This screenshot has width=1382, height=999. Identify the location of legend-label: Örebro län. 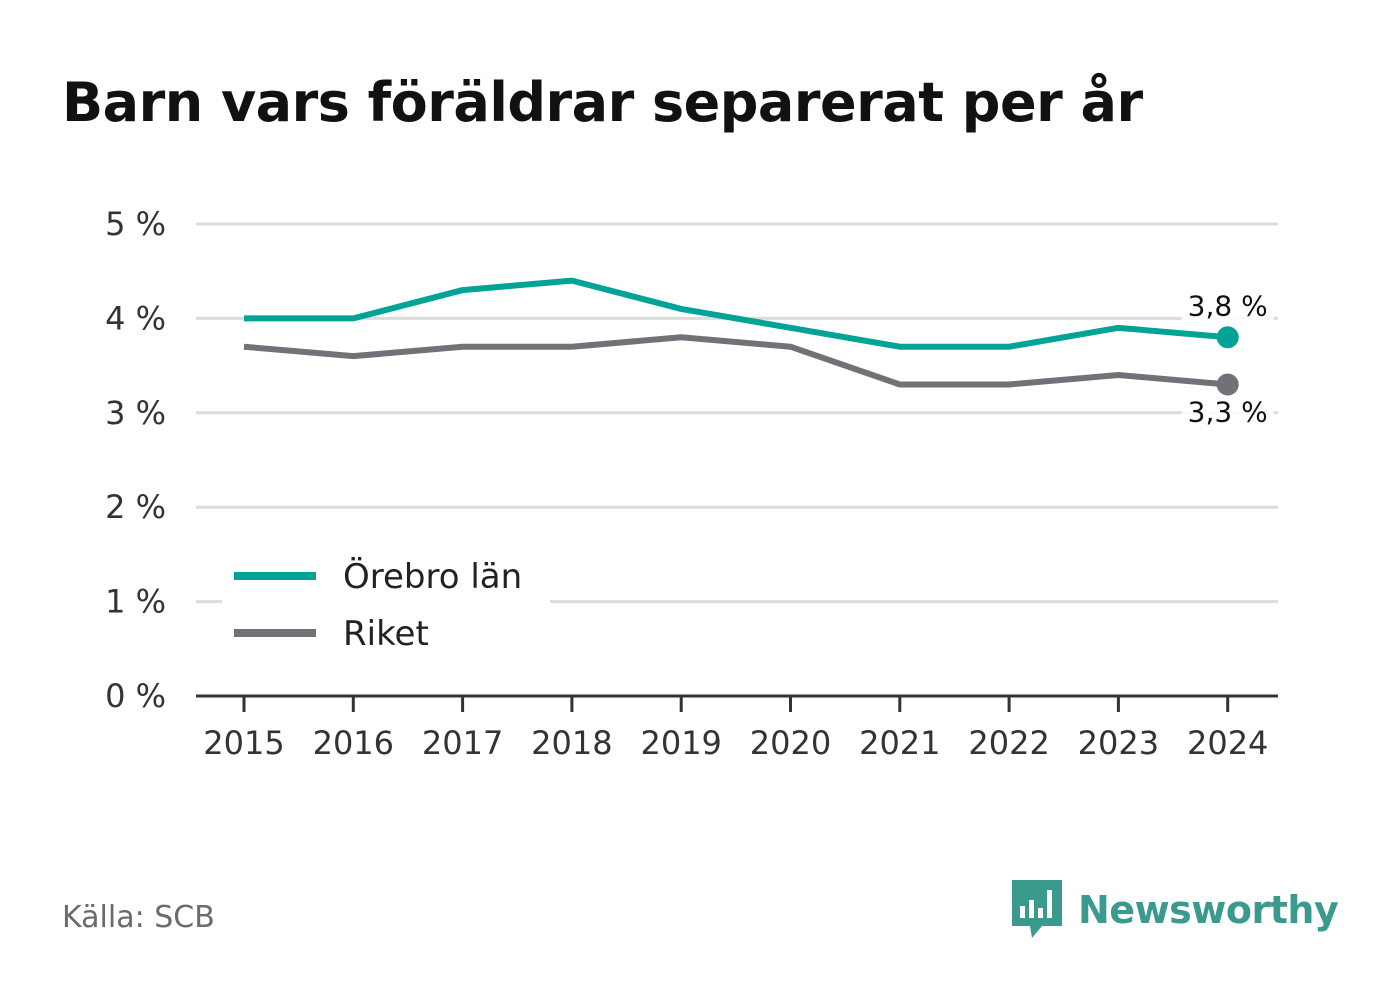
(432, 576).